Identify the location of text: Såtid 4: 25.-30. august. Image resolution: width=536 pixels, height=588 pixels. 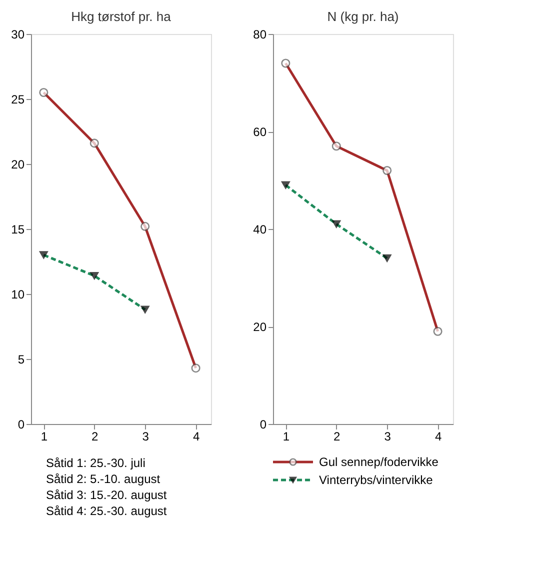
(107, 511).